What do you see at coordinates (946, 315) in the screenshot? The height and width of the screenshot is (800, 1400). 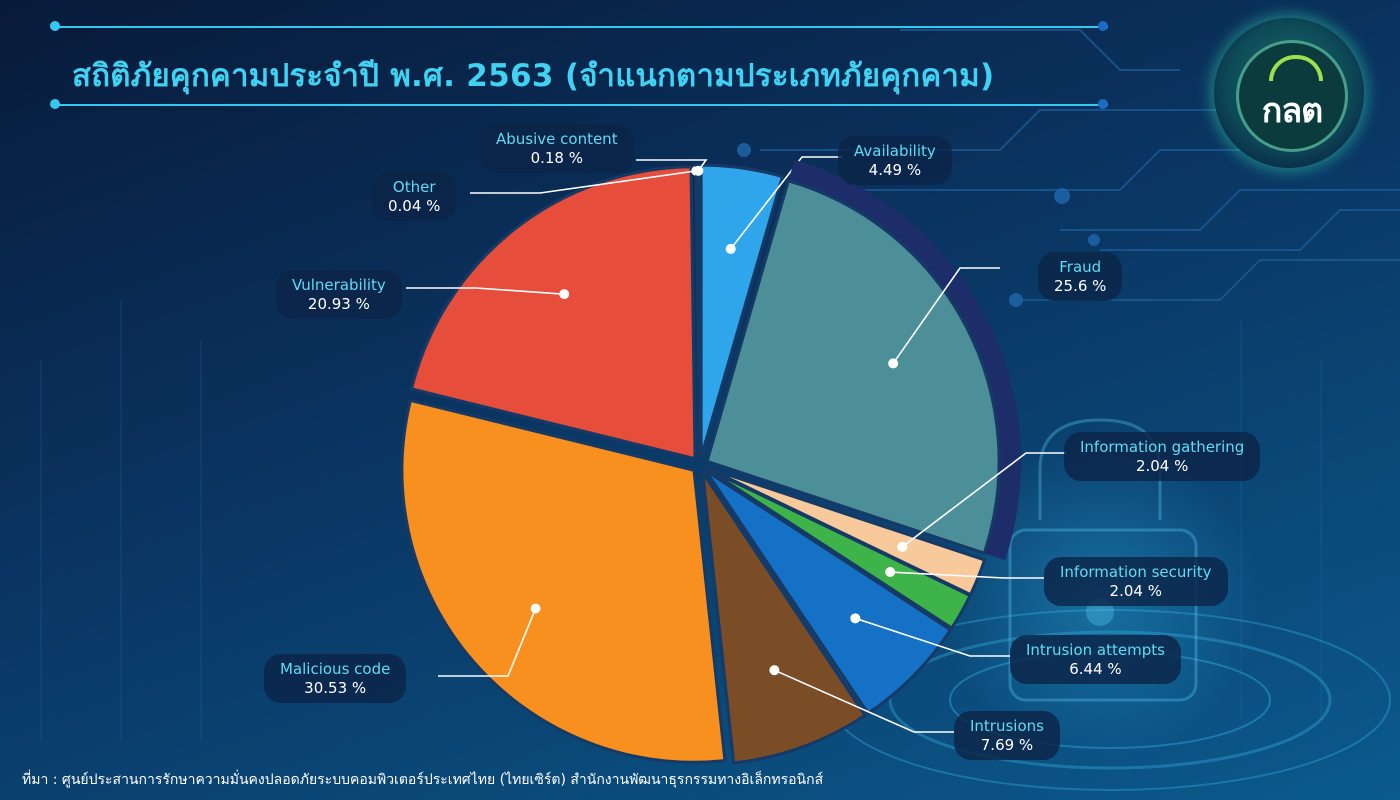 I see `callout-line-fraud` at bounding box center [946, 315].